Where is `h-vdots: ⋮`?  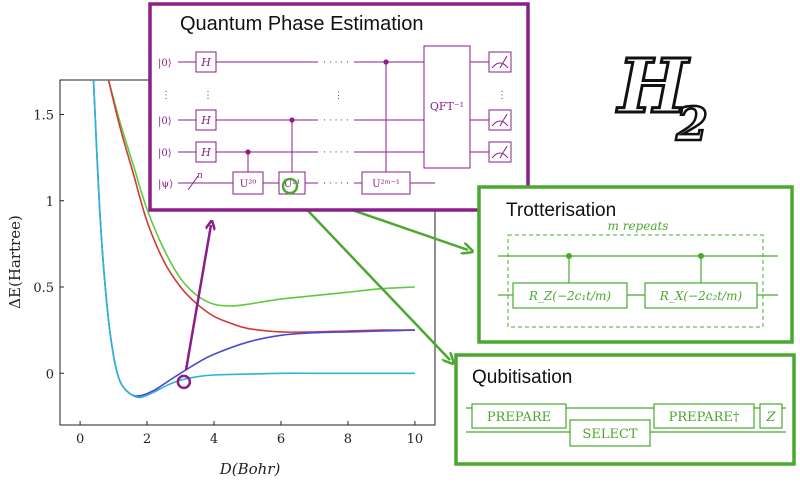 h-vdots: ⋮ is located at coordinates (208, 95).